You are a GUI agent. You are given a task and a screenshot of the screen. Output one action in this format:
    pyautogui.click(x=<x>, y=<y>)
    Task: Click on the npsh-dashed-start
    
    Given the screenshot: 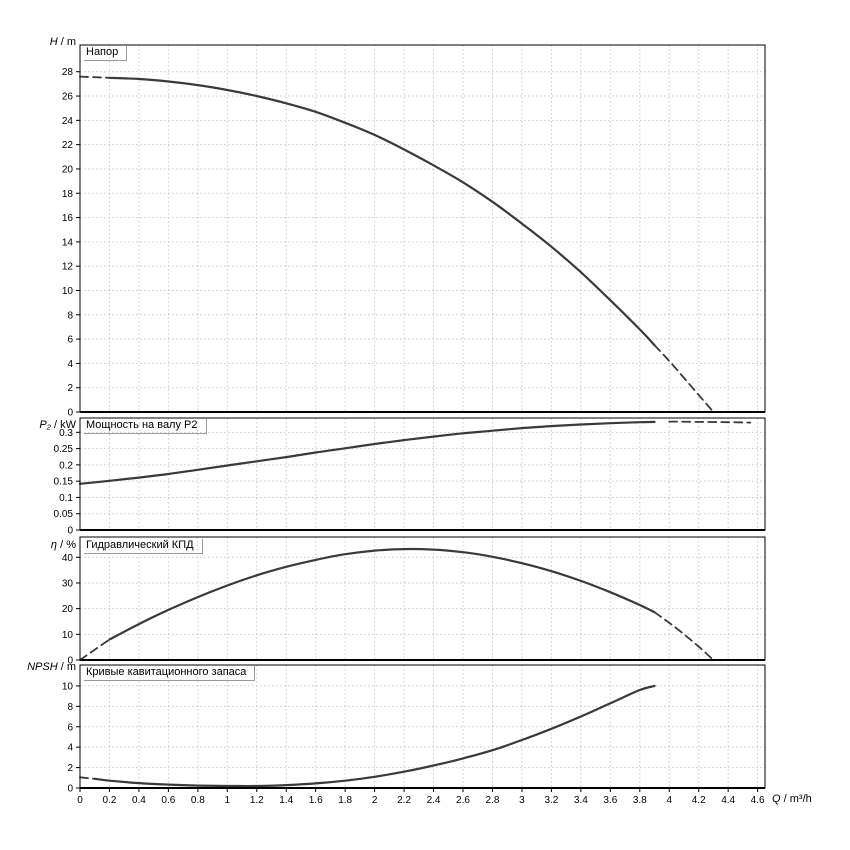 What is the action you would take?
    pyautogui.click(x=87, y=778)
    